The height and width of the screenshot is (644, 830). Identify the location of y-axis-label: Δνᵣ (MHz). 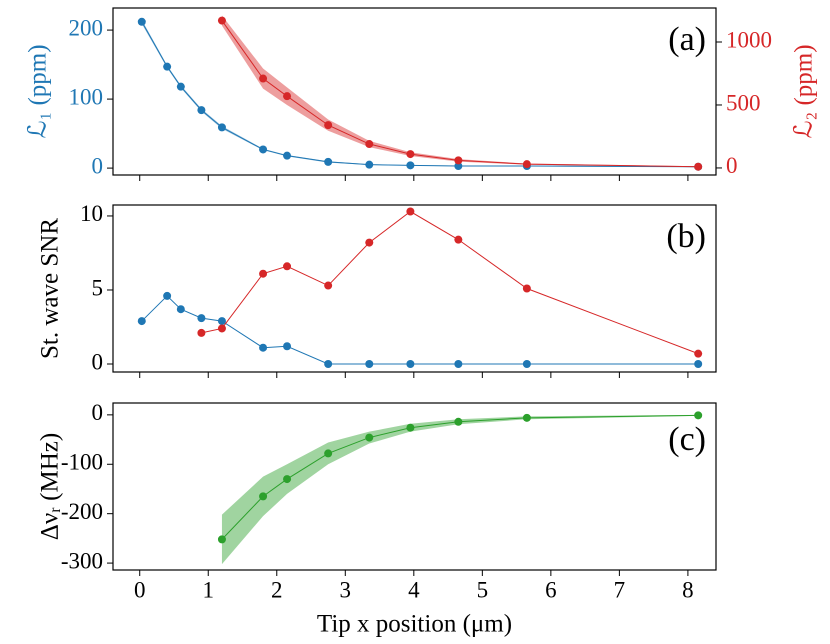
(50, 486).